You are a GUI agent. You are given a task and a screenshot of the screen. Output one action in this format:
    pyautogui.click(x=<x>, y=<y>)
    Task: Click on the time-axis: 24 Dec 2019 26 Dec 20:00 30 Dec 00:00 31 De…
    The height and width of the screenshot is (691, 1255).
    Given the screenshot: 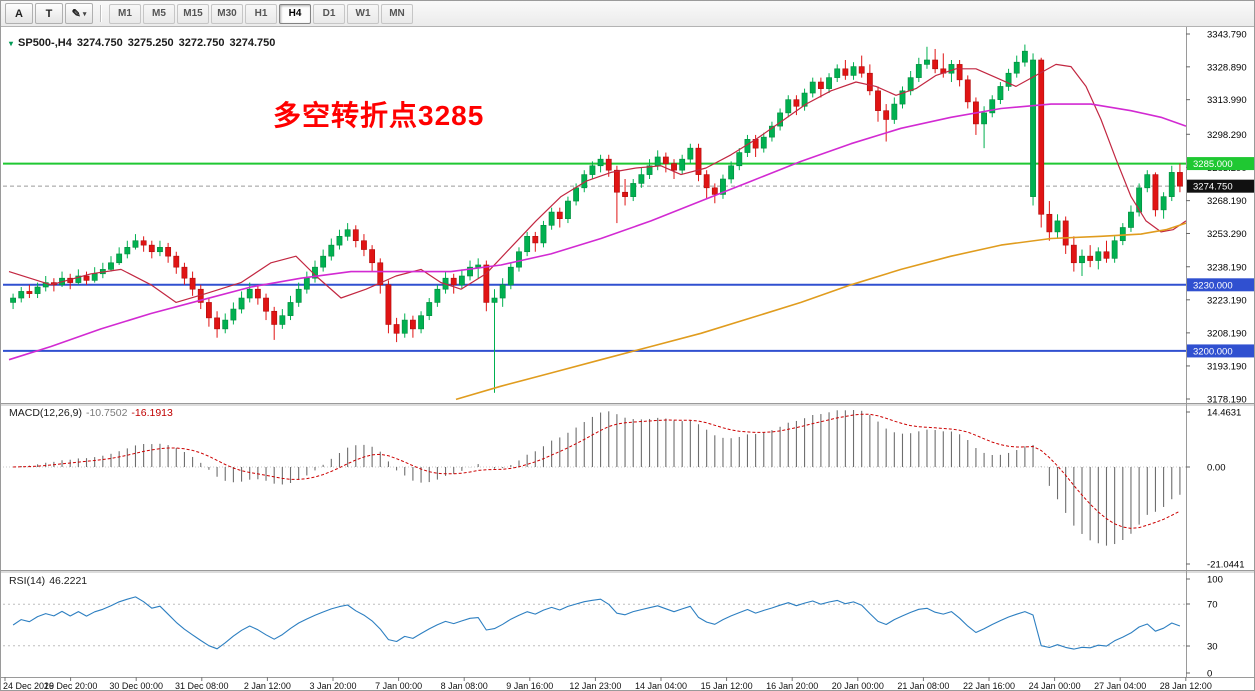 What is the action you would take?
    pyautogui.click(x=627, y=685)
    